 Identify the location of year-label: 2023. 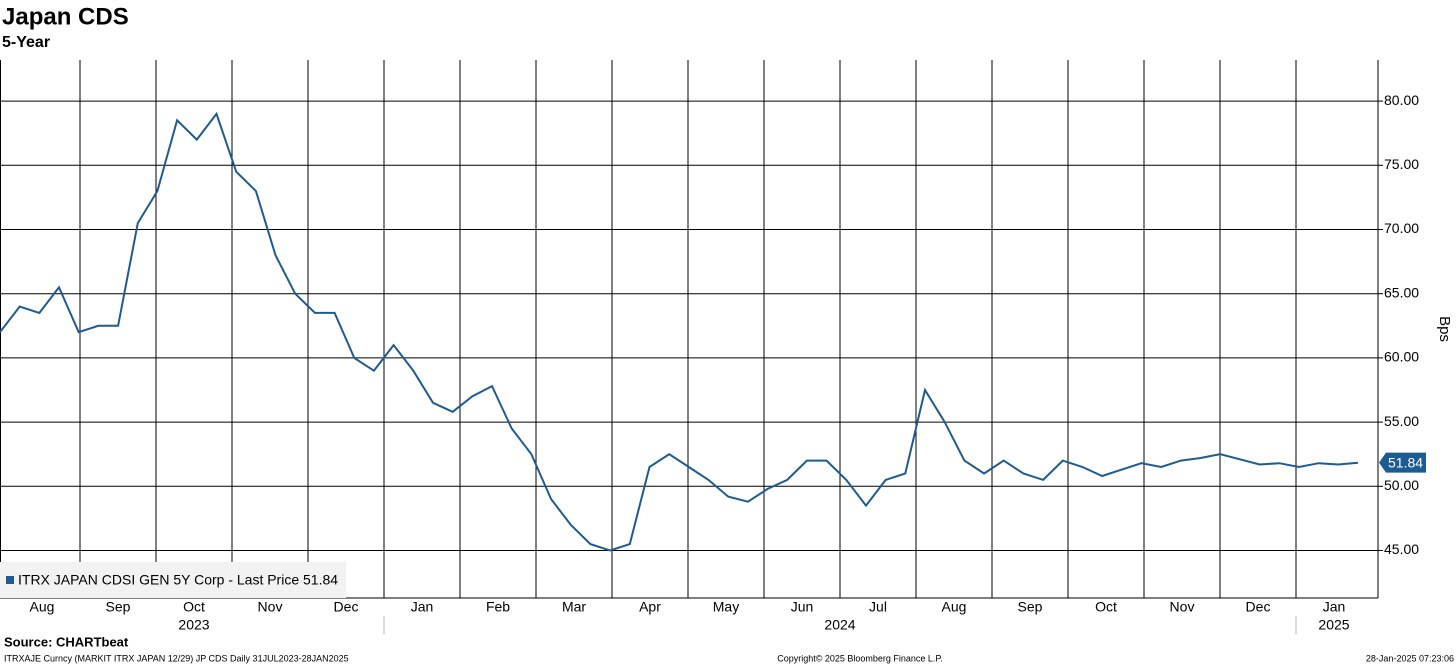
(193, 625).